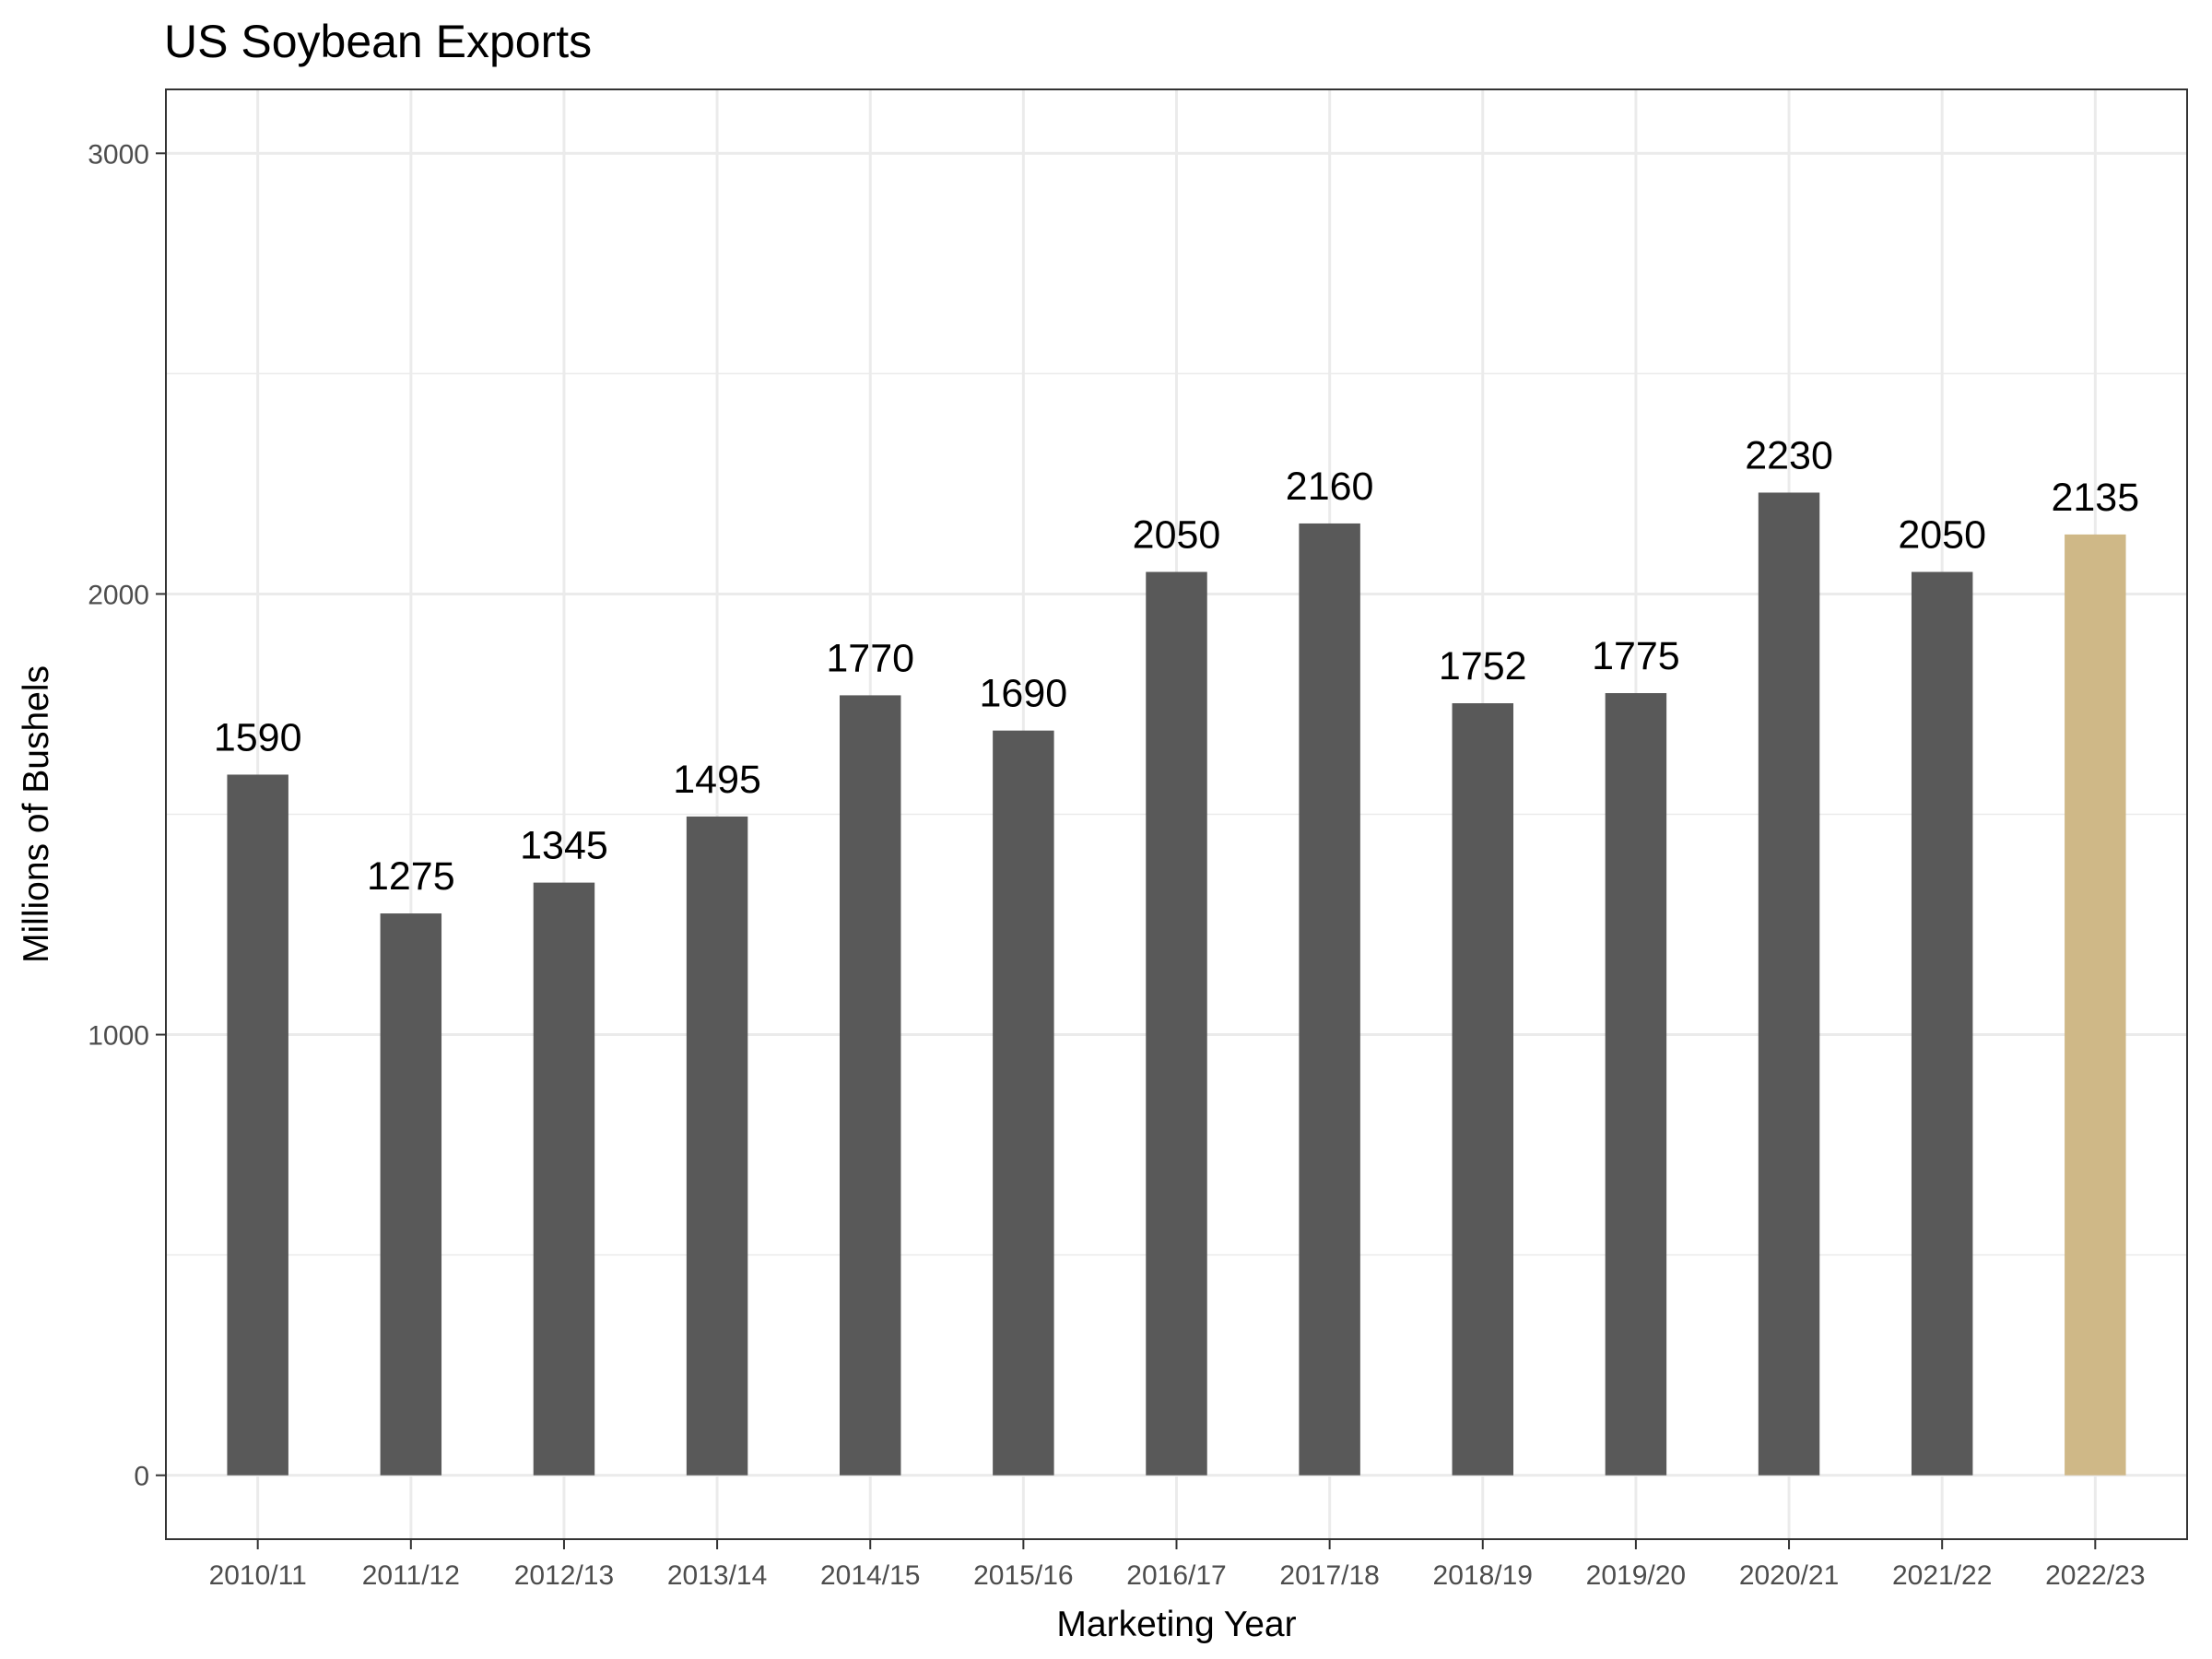  Describe the element at coordinates (36, 814) in the screenshot. I see `y-axis-title: Millions of Bushels` at that location.